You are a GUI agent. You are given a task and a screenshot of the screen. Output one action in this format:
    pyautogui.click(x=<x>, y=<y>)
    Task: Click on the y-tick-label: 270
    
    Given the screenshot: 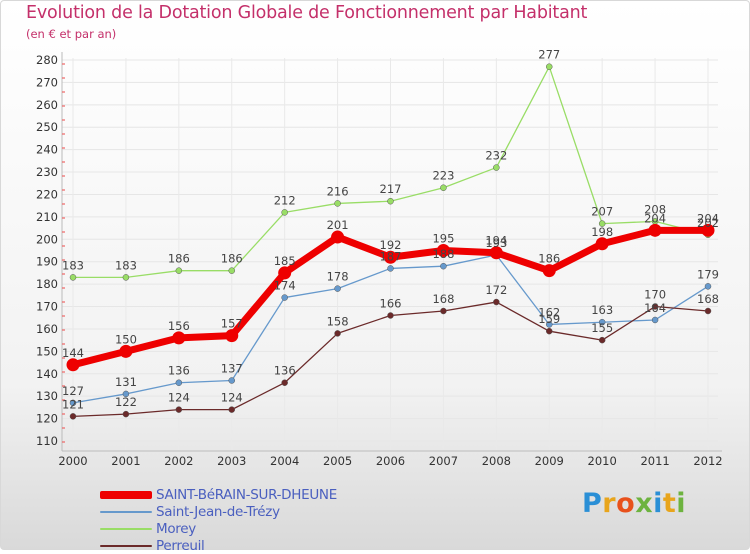 What is the action you would take?
    pyautogui.click(x=47, y=82)
    